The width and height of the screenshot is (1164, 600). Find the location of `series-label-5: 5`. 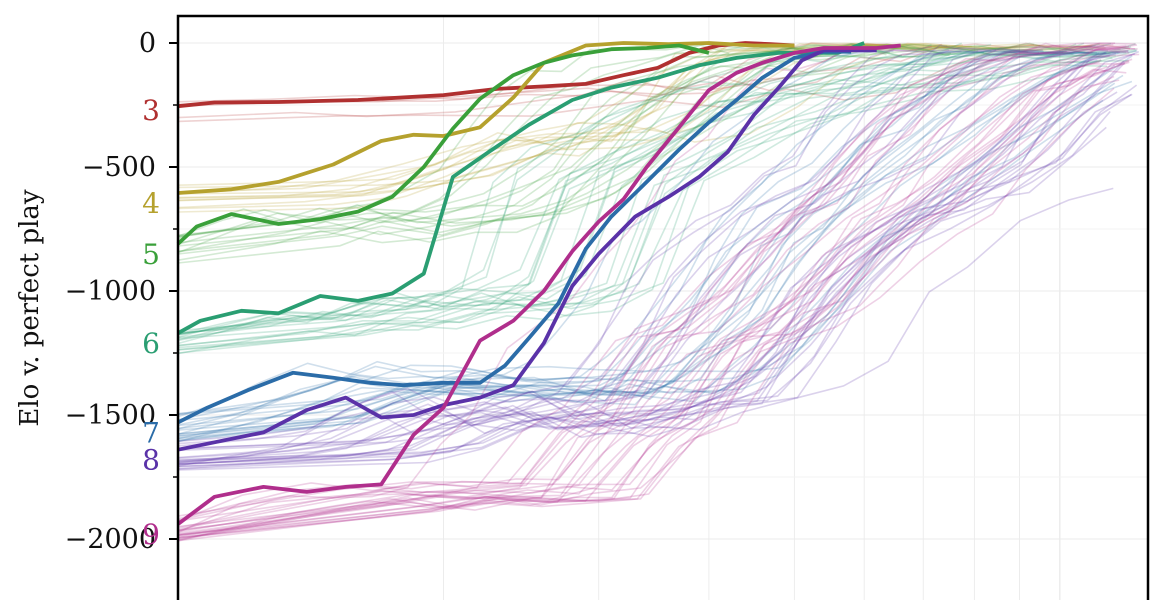

series-label-5: 5 is located at coordinates (151, 254).